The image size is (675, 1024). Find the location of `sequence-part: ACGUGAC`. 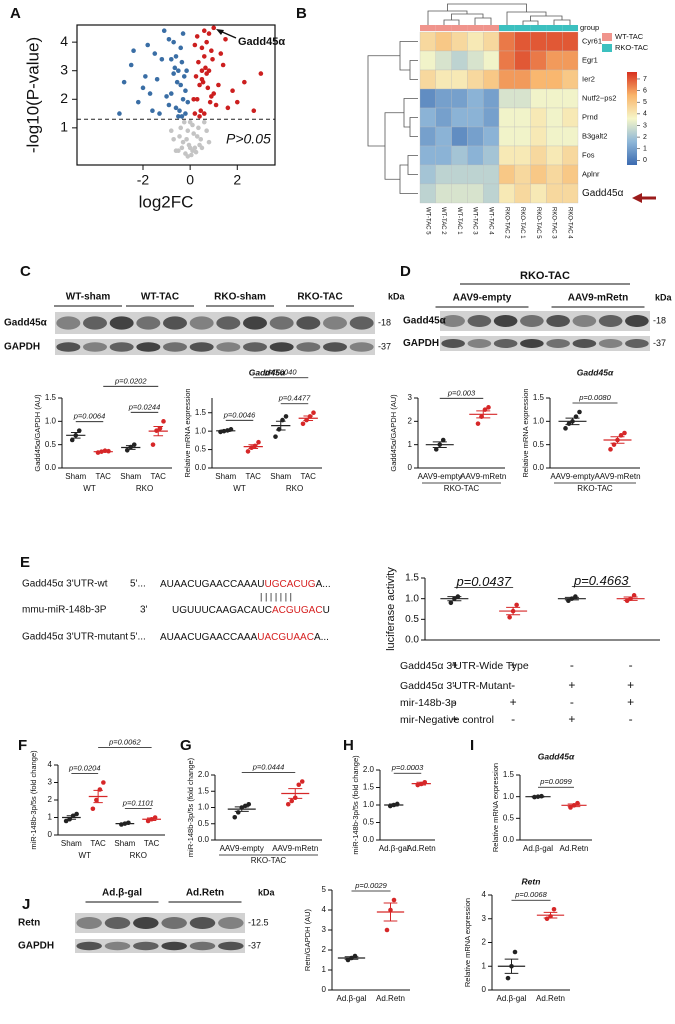

sequence-part: ACGUGAC is located at coordinates (297, 610).